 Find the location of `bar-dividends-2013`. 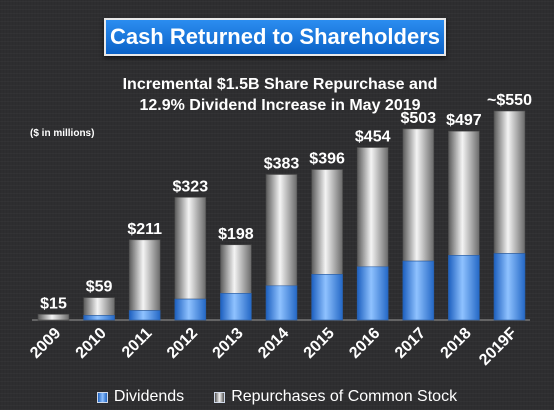

bar-dividends-2013 is located at coordinates (236, 307).